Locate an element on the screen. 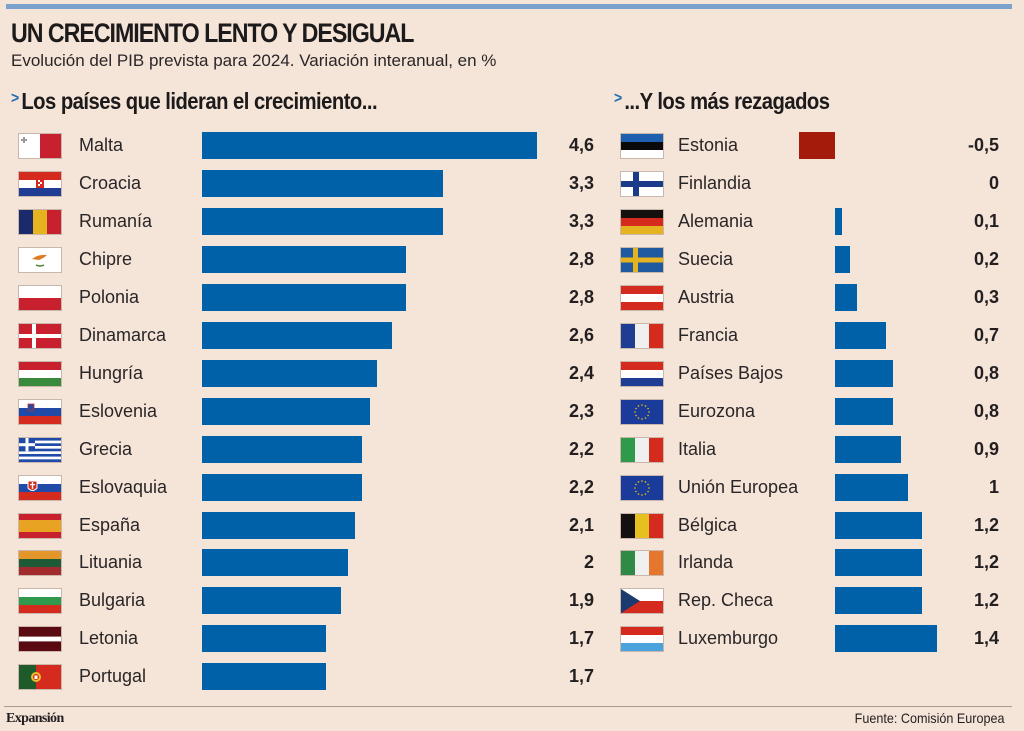 This screenshot has width=1024, height=731. bar-row: Bélgica 1,2 is located at coordinates (512, 526).